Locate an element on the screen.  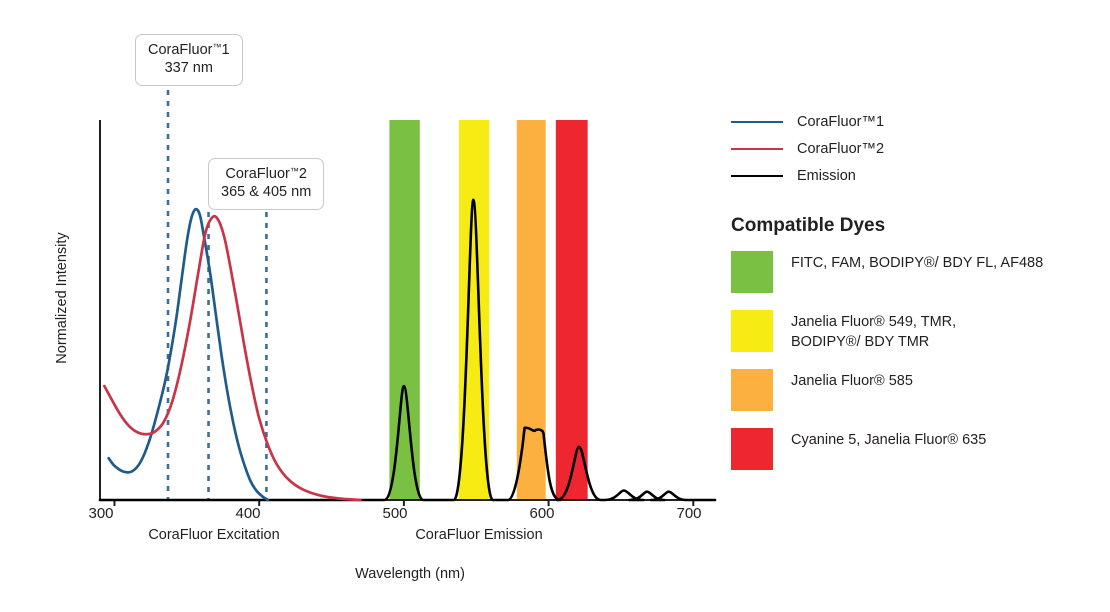
callout-corafluor1-title: CoraFluor™1 is located at coordinates (189, 50).